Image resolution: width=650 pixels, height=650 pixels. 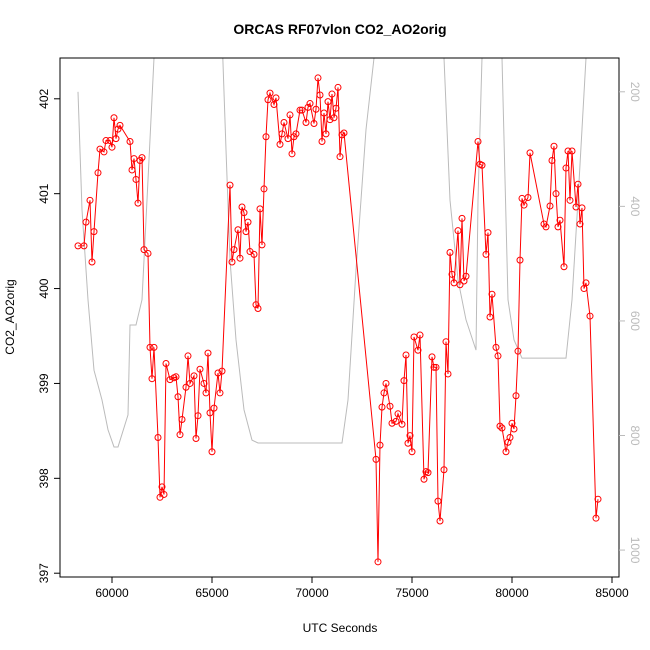 I want to click on y2-tick-label: 600, so click(x=635, y=321).